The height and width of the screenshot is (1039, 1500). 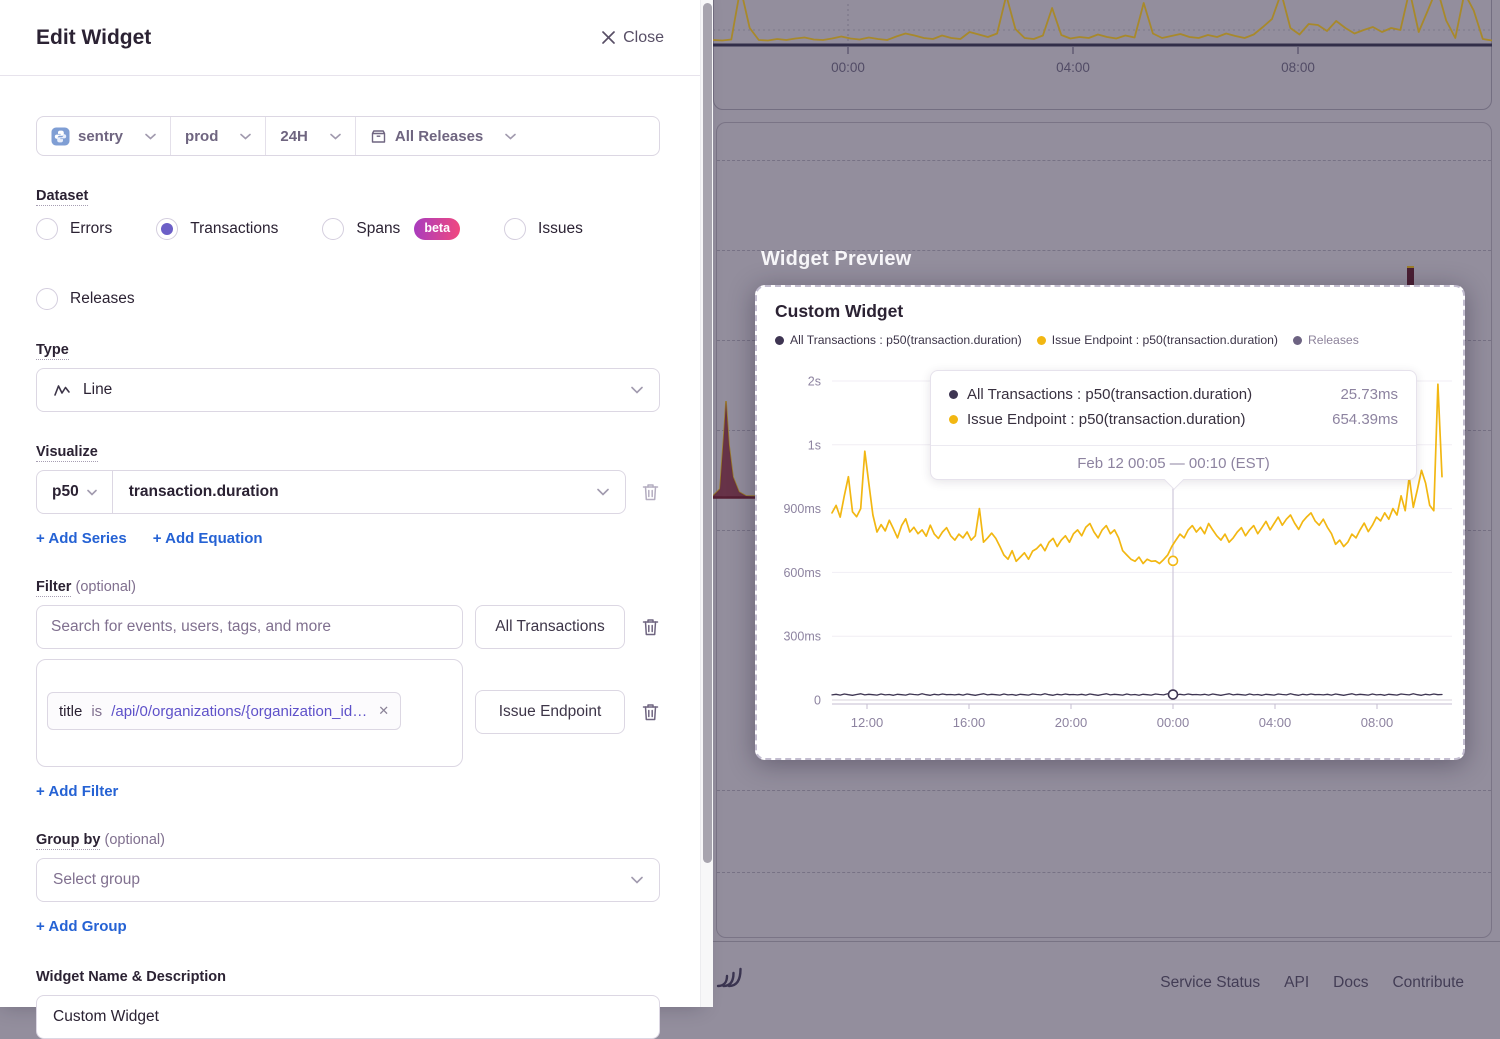 What do you see at coordinates (350, 452) in the screenshot?
I see `visualize-label: Visualize` at bounding box center [350, 452].